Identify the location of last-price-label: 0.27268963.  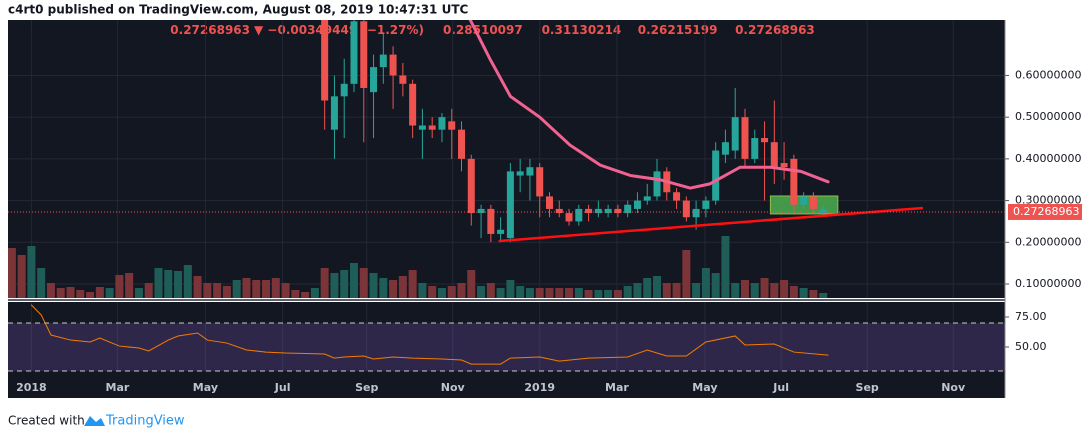
(1046, 211).